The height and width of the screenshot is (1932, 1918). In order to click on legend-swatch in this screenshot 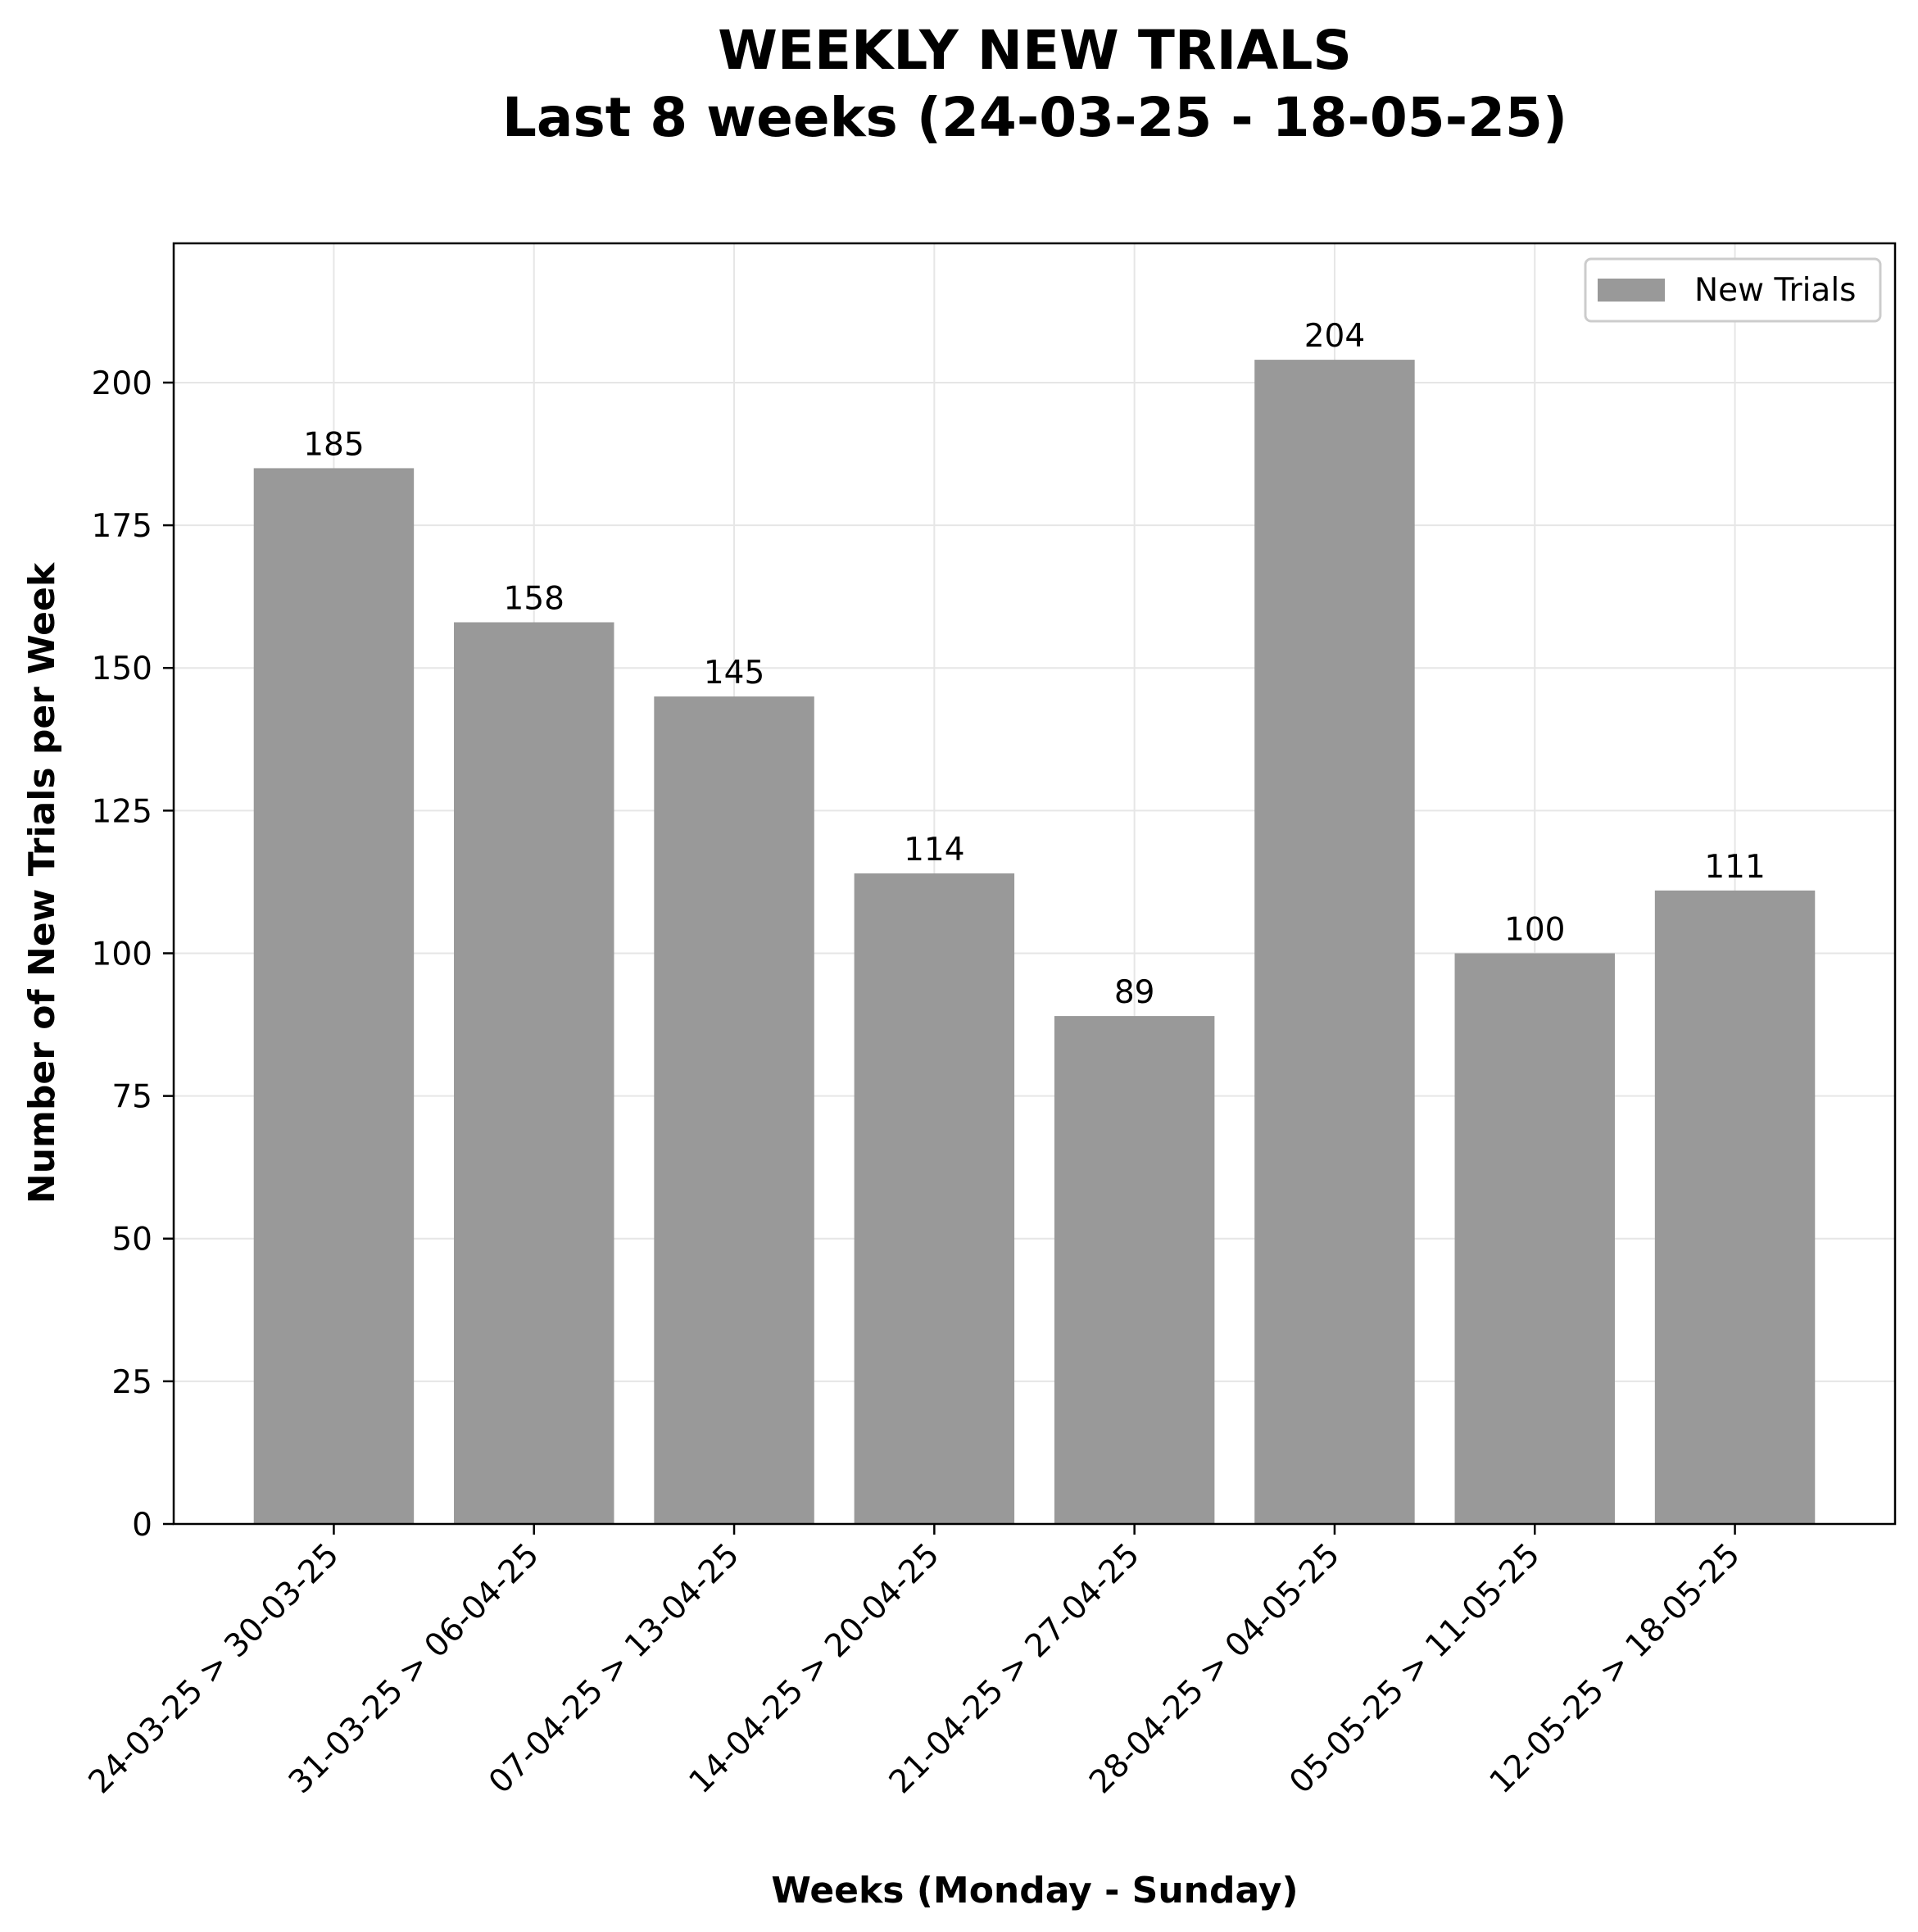, I will do `click(1631, 290)`.